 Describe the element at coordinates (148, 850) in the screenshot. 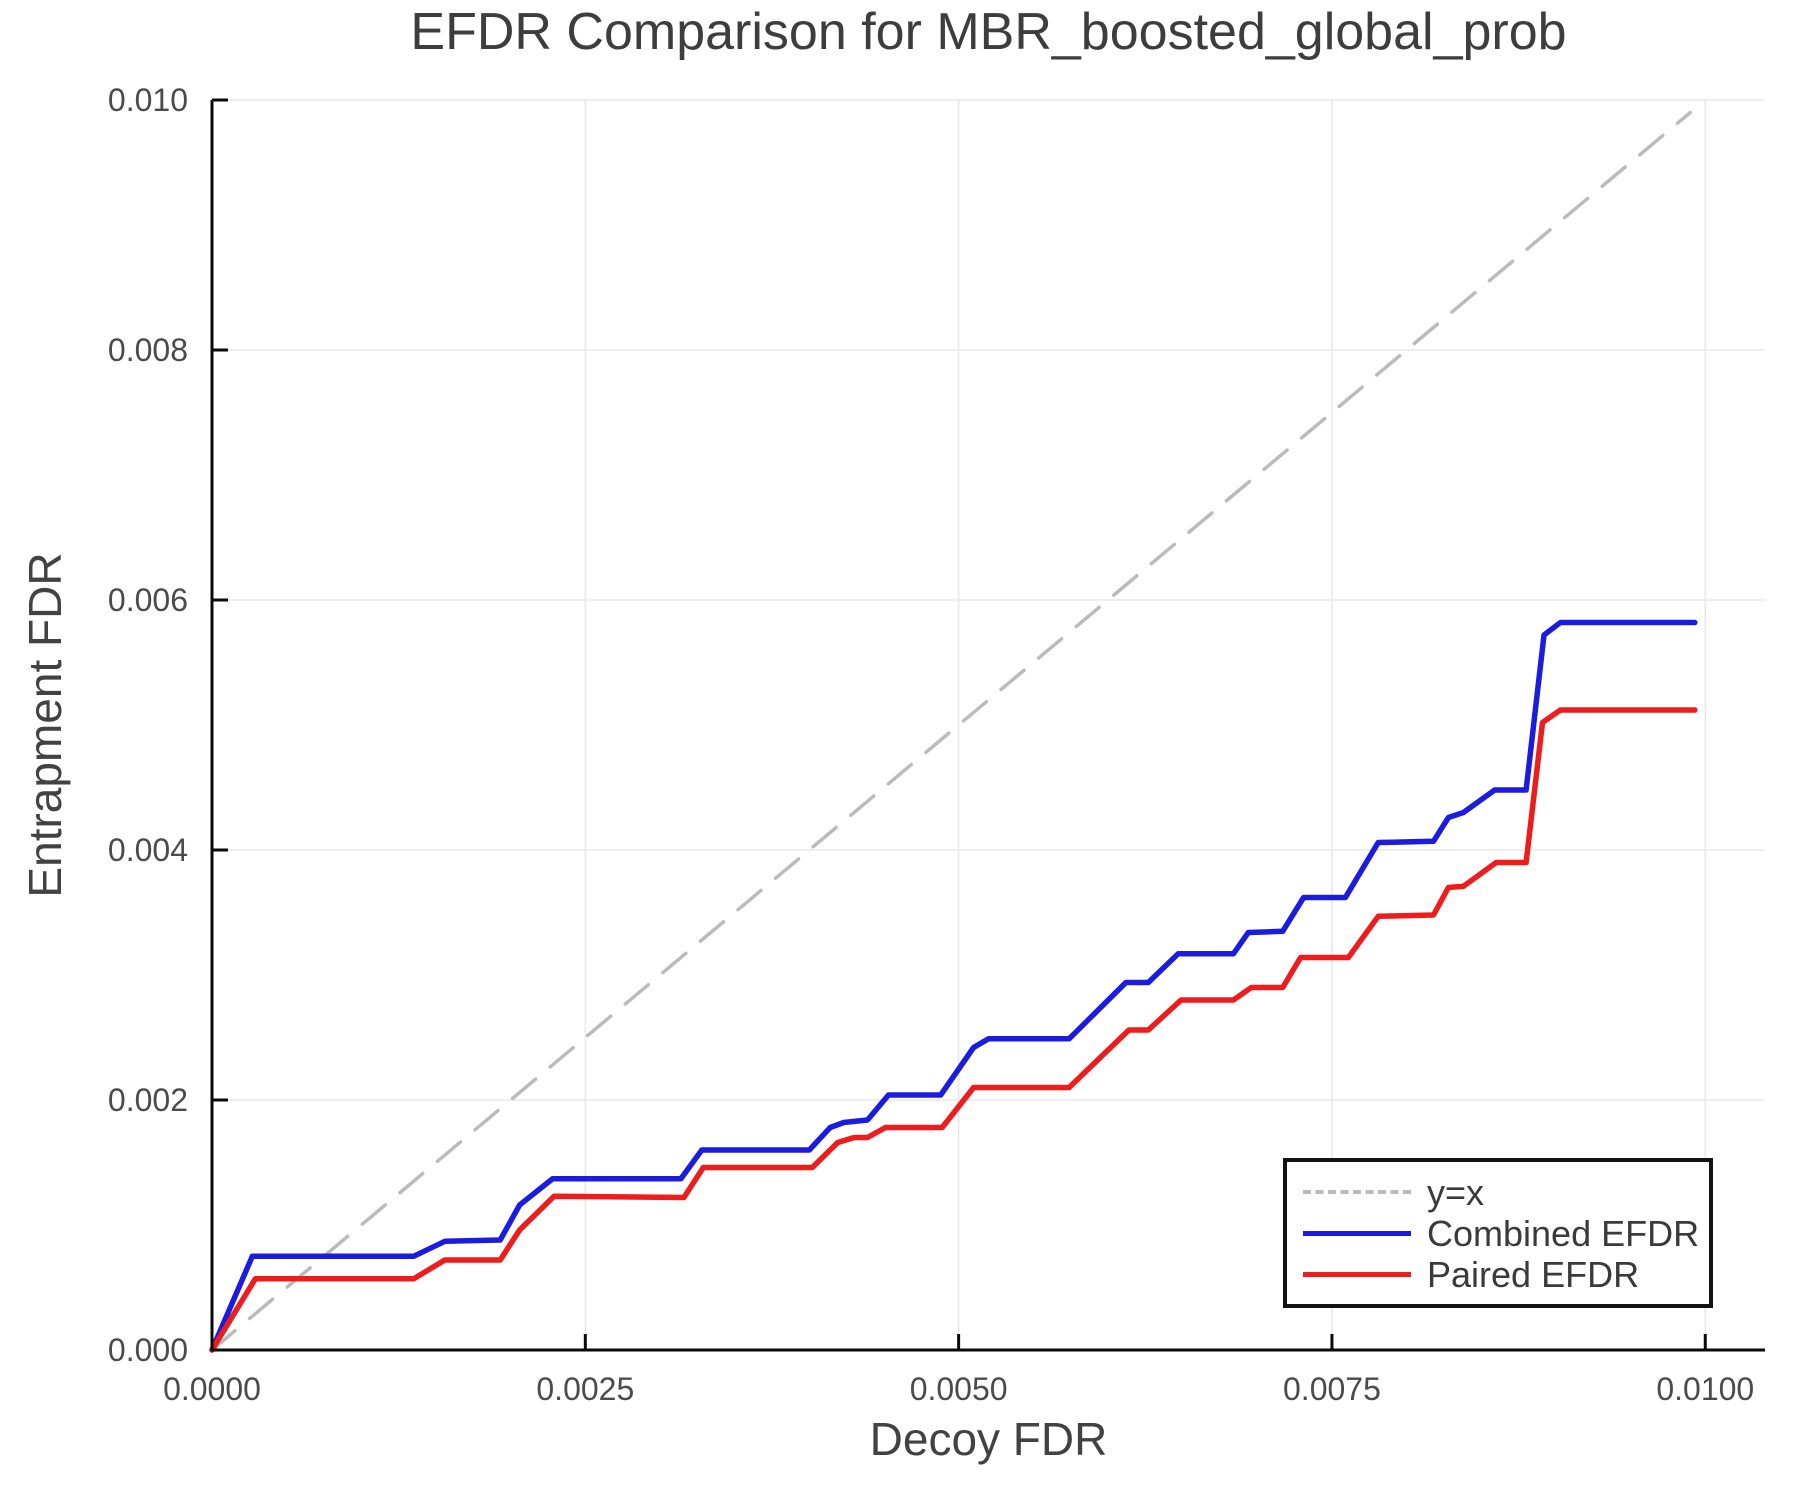

I see `y-tick-label: 0.004` at that location.